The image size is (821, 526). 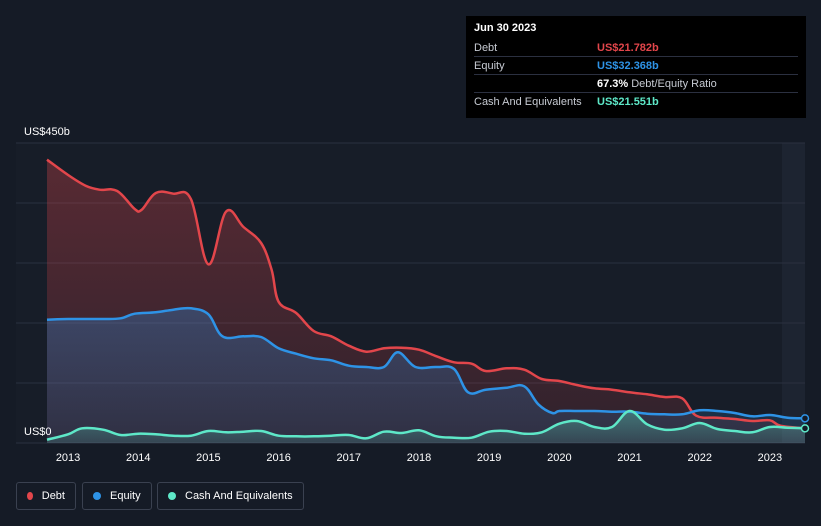 I want to click on cash-area, so click(x=426, y=426).